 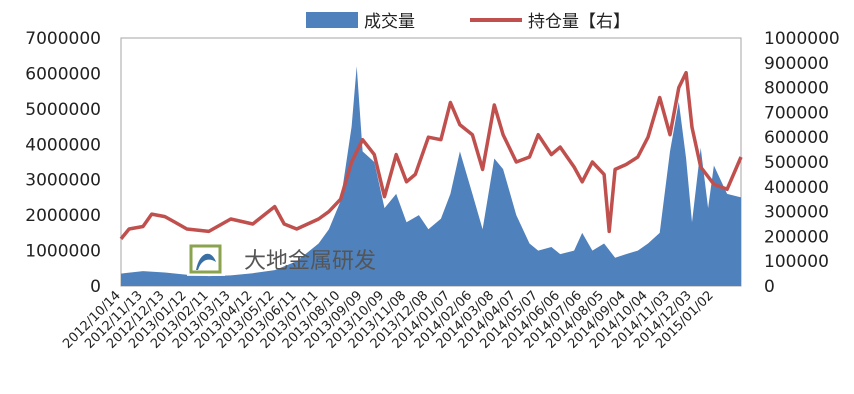 I want to click on right-axis-tick-label: 500000, so click(x=796, y=163).